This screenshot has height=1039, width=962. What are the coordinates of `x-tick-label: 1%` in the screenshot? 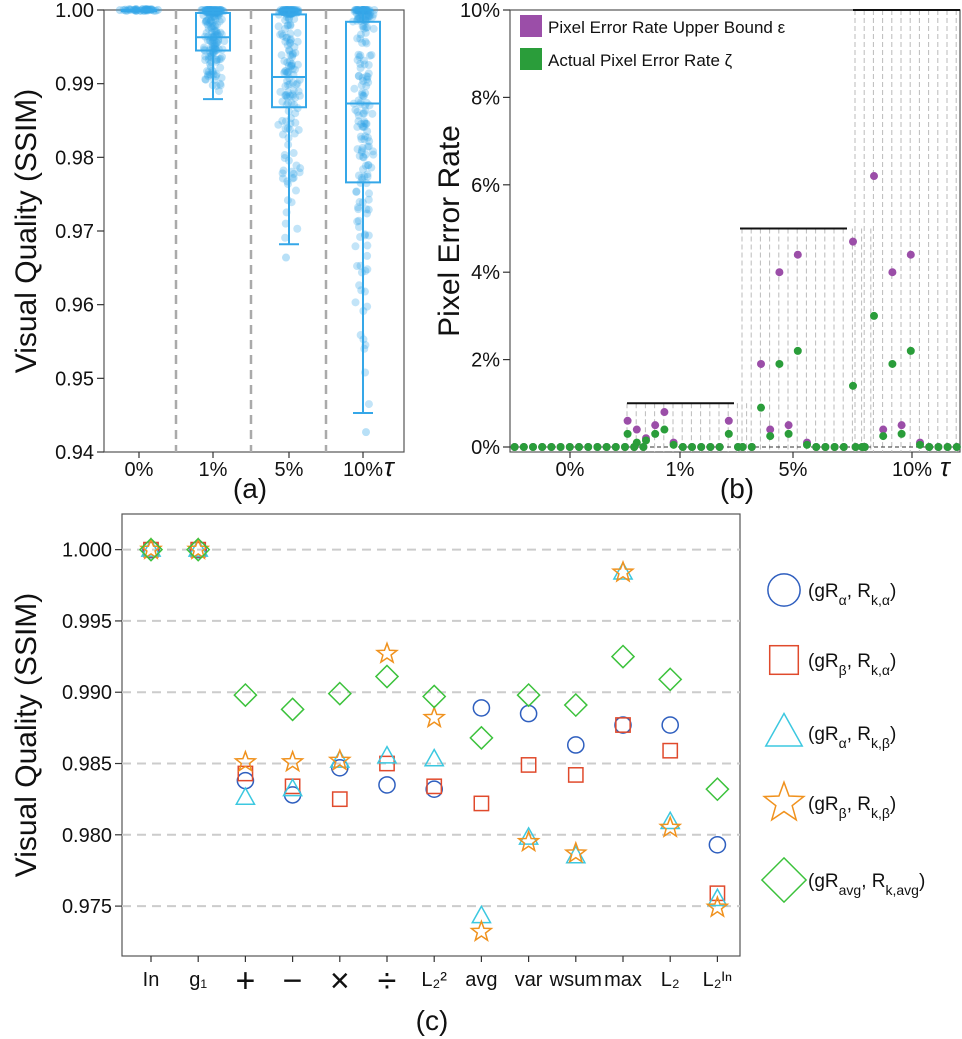 It's located at (680, 470).